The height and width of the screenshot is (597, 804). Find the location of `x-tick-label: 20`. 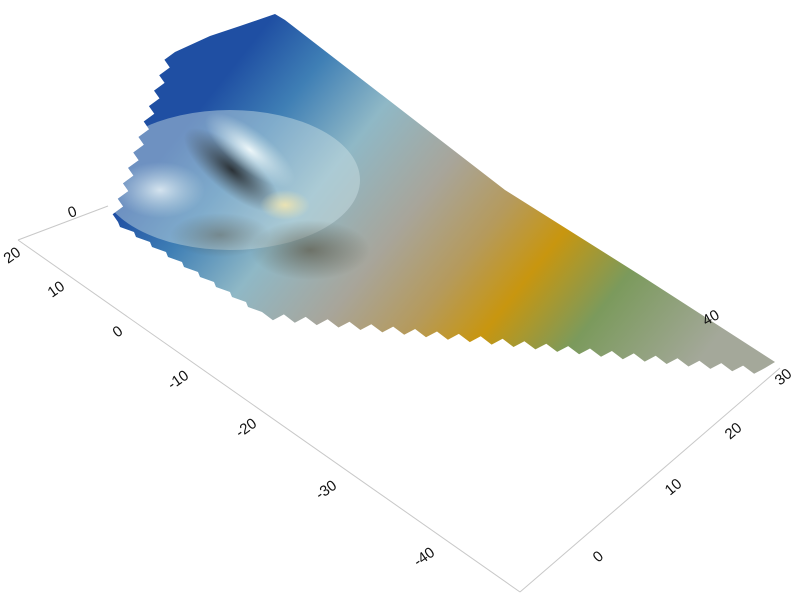

x-tick-label: 20 is located at coordinates (12, 255).